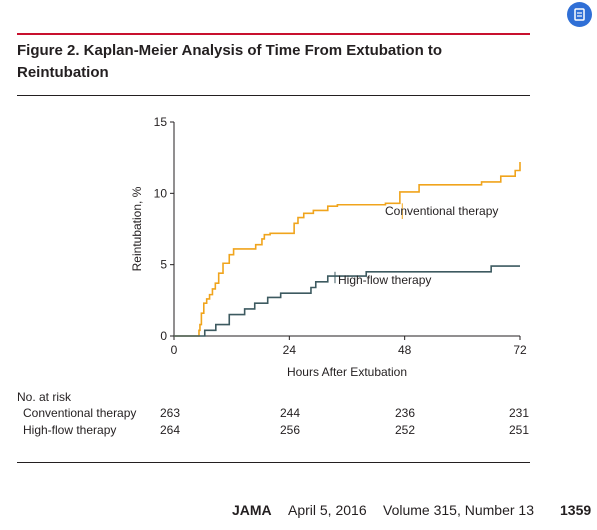 Image resolution: width=597 pixels, height=530 pixels. What do you see at coordinates (44, 397) in the screenshot?
I see `risk-table-title: No. at risk` at bounding box center [44, 397].